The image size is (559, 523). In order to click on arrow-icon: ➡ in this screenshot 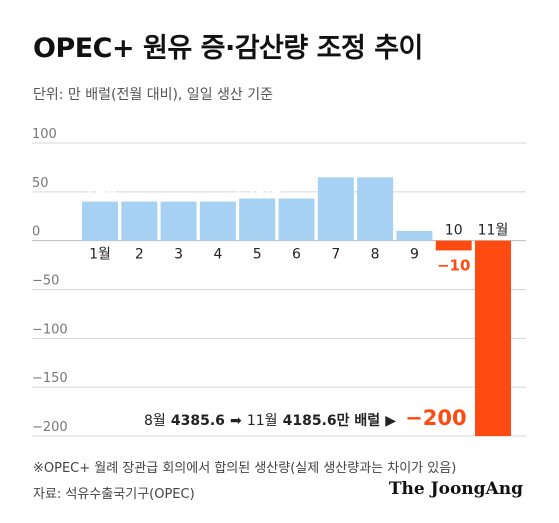, I will do `click(236, 421)`.